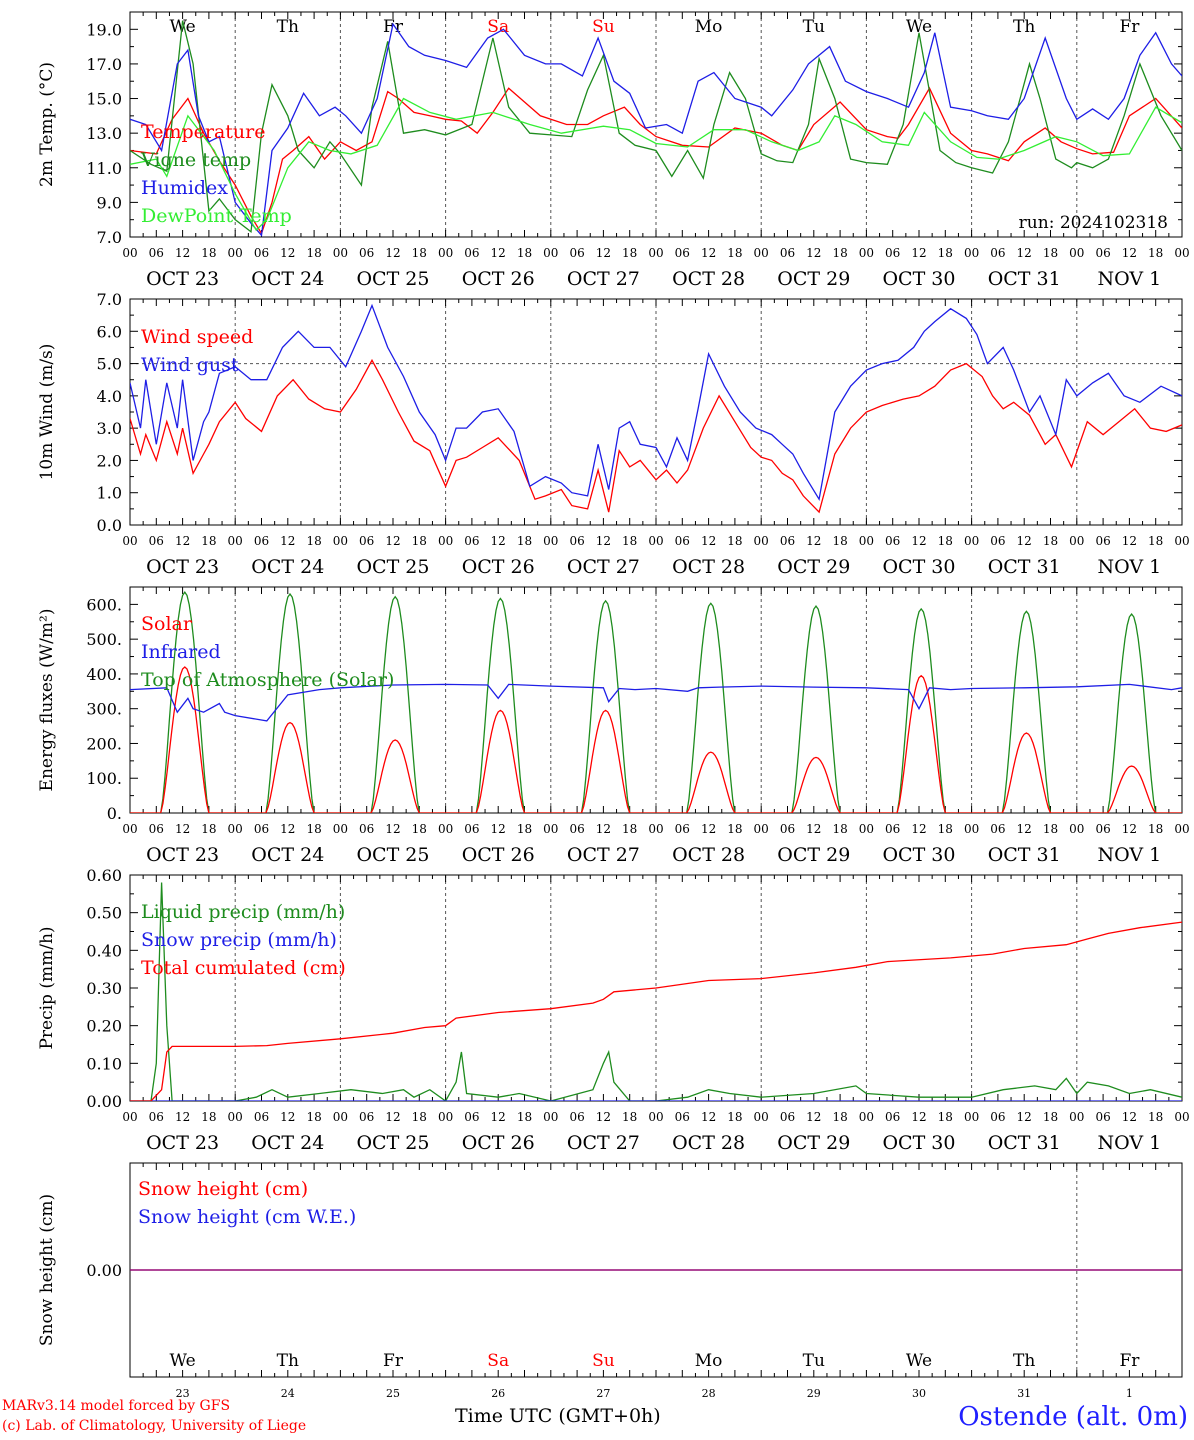 The width and height of the screenshot is (1194, 1440). What do you see at coordinates (109, 460) in the screenshot?
I see `y-tick-label: 2.0` at bounding box center [109, 460].